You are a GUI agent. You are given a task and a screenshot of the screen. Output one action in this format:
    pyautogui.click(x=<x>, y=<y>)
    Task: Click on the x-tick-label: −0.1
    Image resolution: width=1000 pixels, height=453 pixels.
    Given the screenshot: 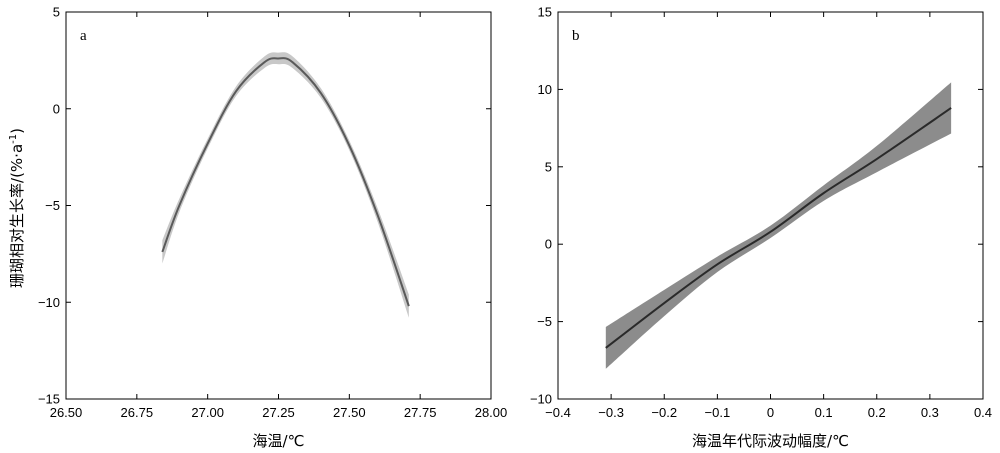 What is the action you would take?
    pyautogui.click(x=718, y=412)
    